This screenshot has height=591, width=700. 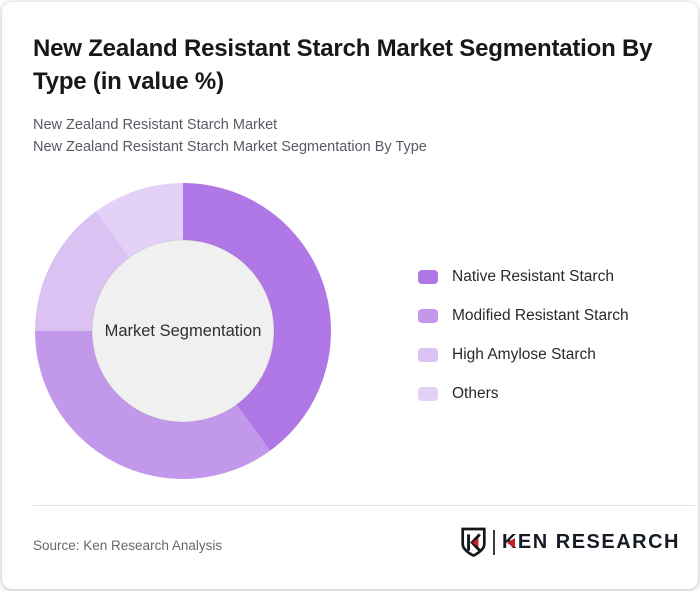 I want to click on legend-label: High Amylose Starch, so click(x=524, y=354).